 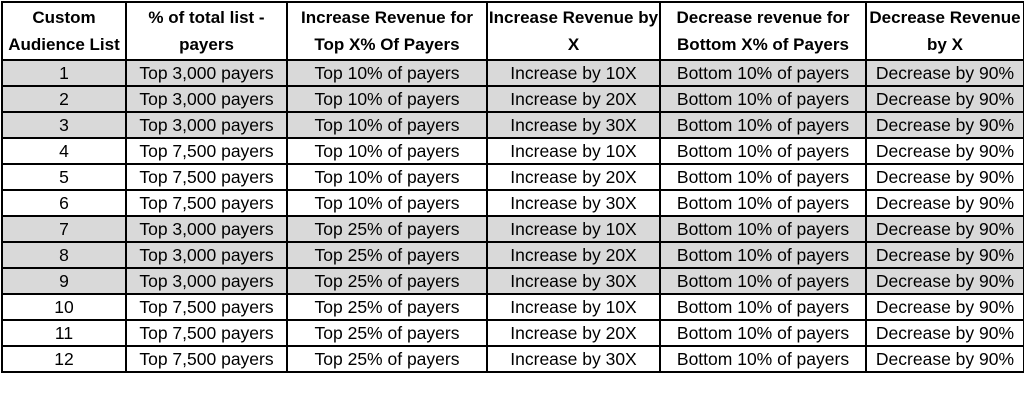 What do you see at coordinates (64, 229) in the screenshot?
I see `cell-audience-list-number: 7` at bounding box center [64, 229].